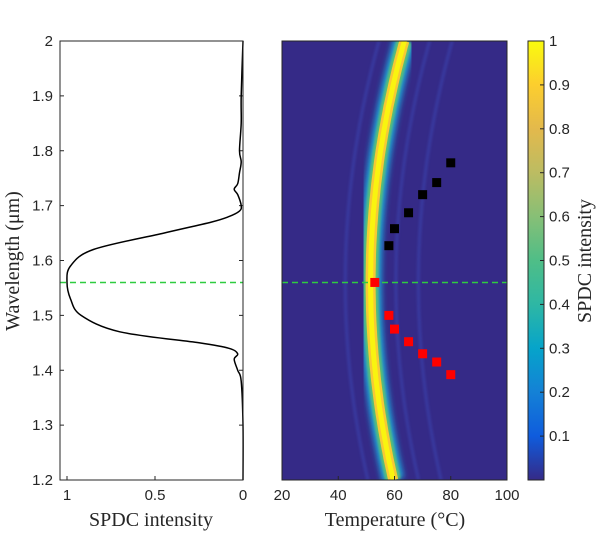 Image resolution: width=603 pixels, height=540 pixels. I want to click on wavelength-tick-label: 1.6, so click(42, 261).